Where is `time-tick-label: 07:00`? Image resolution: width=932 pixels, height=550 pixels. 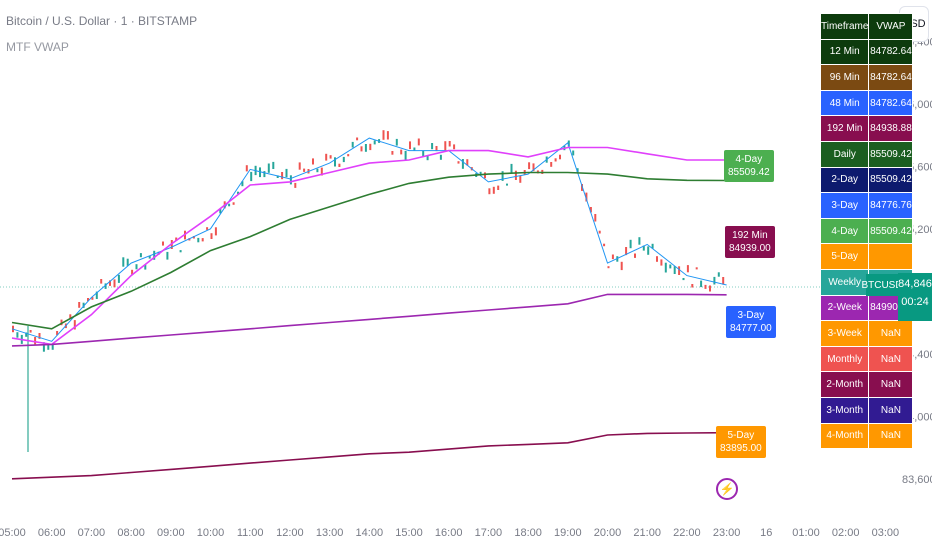
time-tick-label: 07:00 is located at coordinates (92, 533).